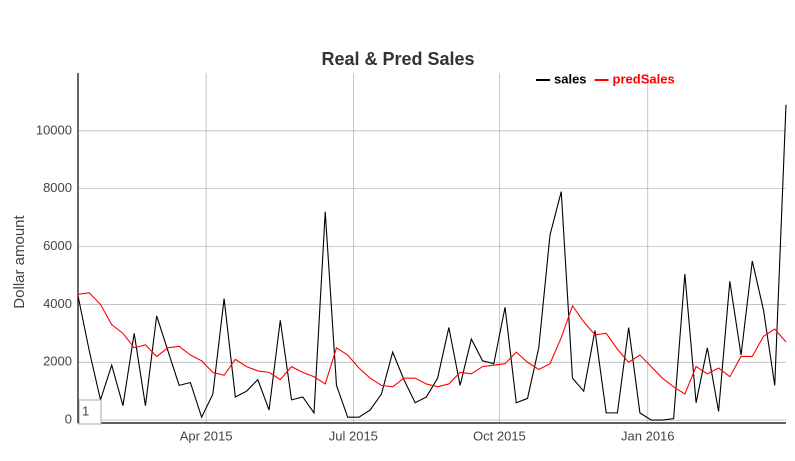  What do you see at coordinates (648, 435) in the screenshot?
I see `x-tick-label: Jan 2016` at bounding box center [648, 435].